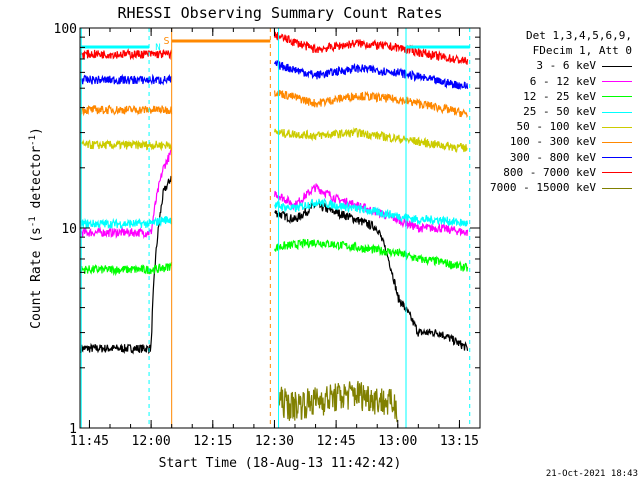 The width and height of the screenshot is (640, 480). Describe the element at coordinates (157, 48) in the screenshot. I see `night-marker: N` at that location.